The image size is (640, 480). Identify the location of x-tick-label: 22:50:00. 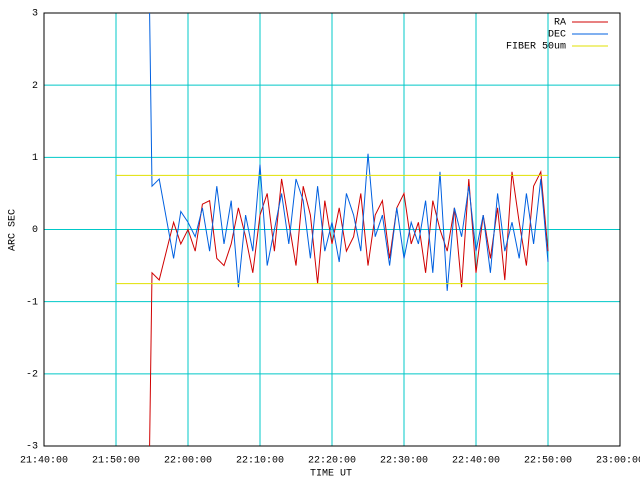
(548, 461).